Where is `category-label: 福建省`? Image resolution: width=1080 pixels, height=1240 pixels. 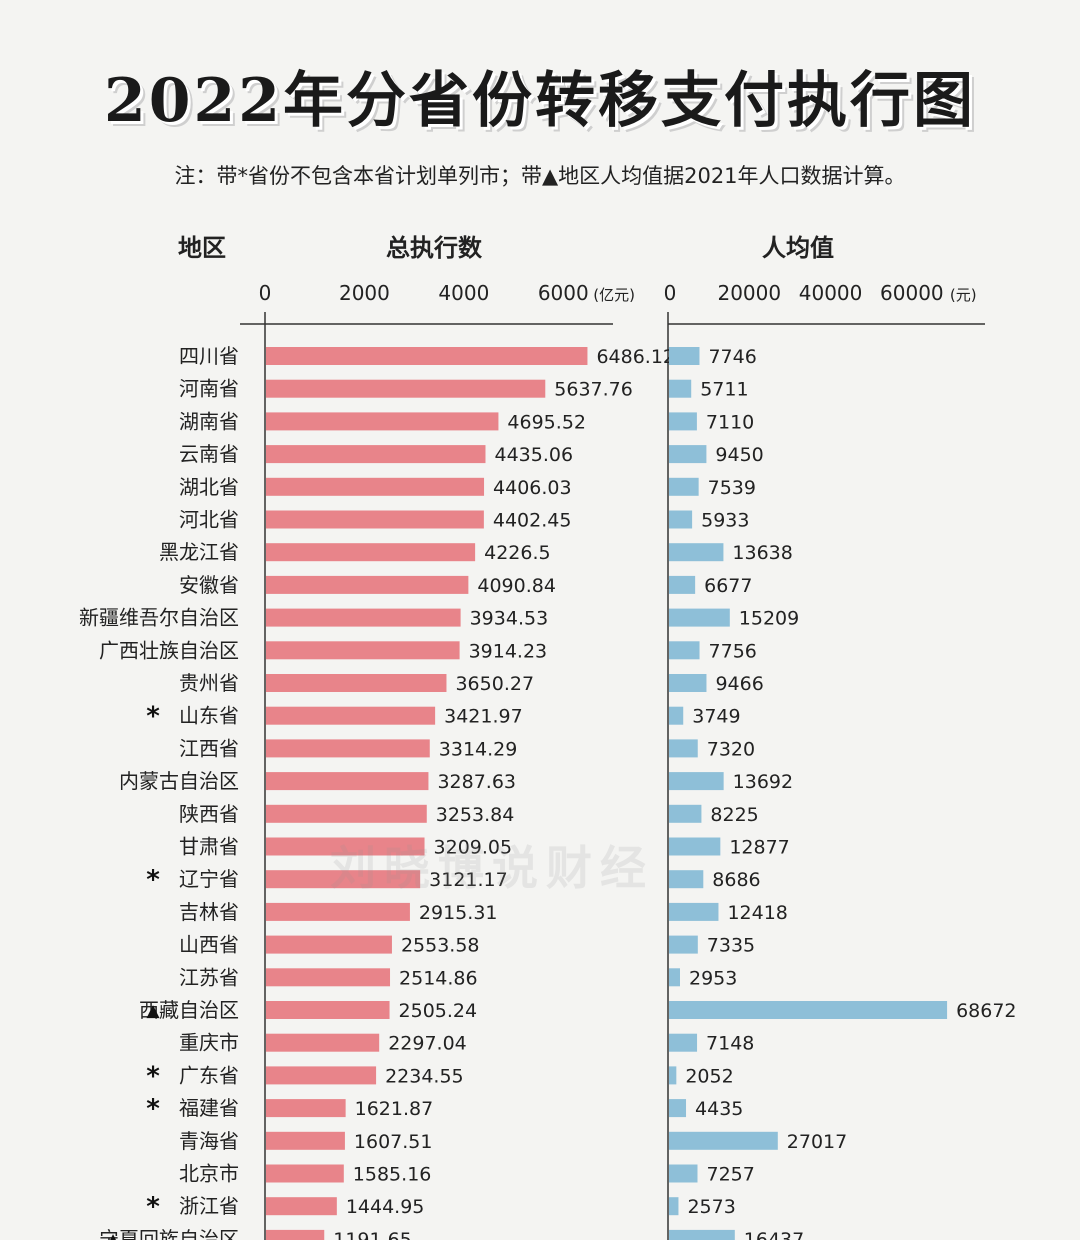 category-label: 福建省 is located at coordinates (209, 1108).